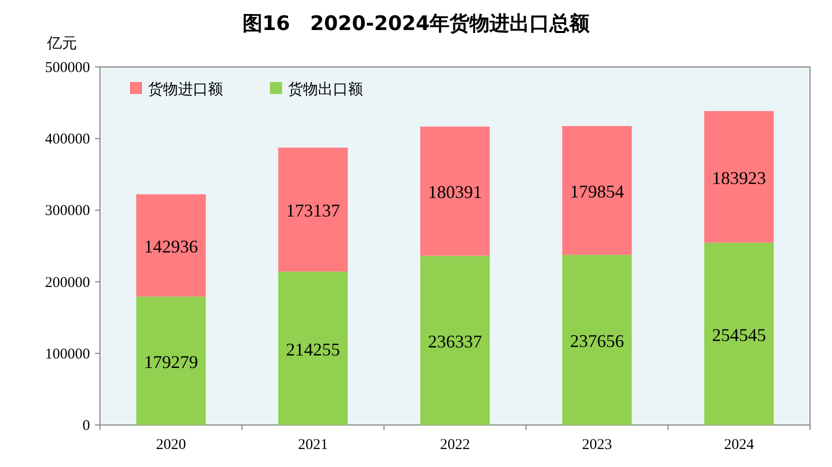  Describe the element at coordinates (67, 68) in the screenshot. I see `y-tick-label: 500000` at that location.